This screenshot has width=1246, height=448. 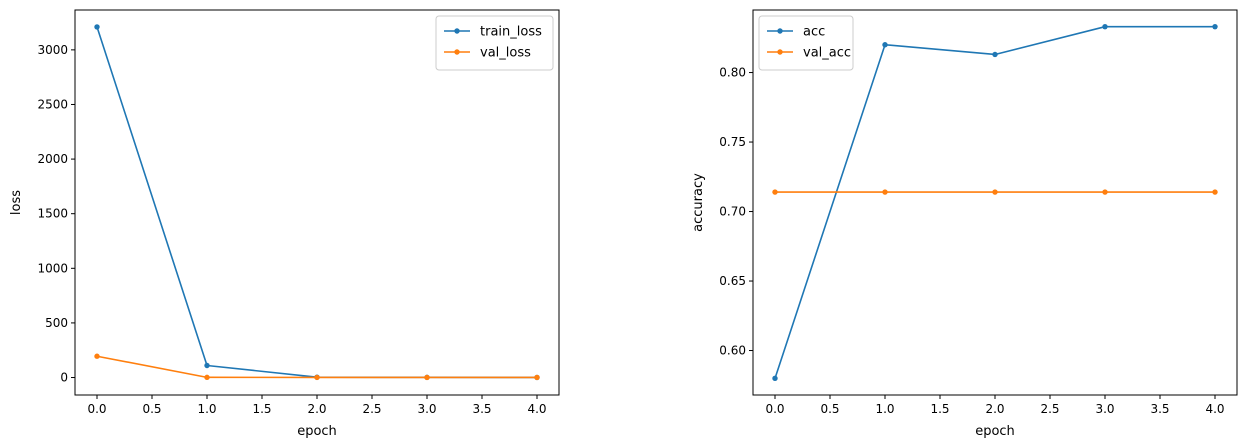 I want to click on y-tick-label: 0.75, so click(x=732, y=142).